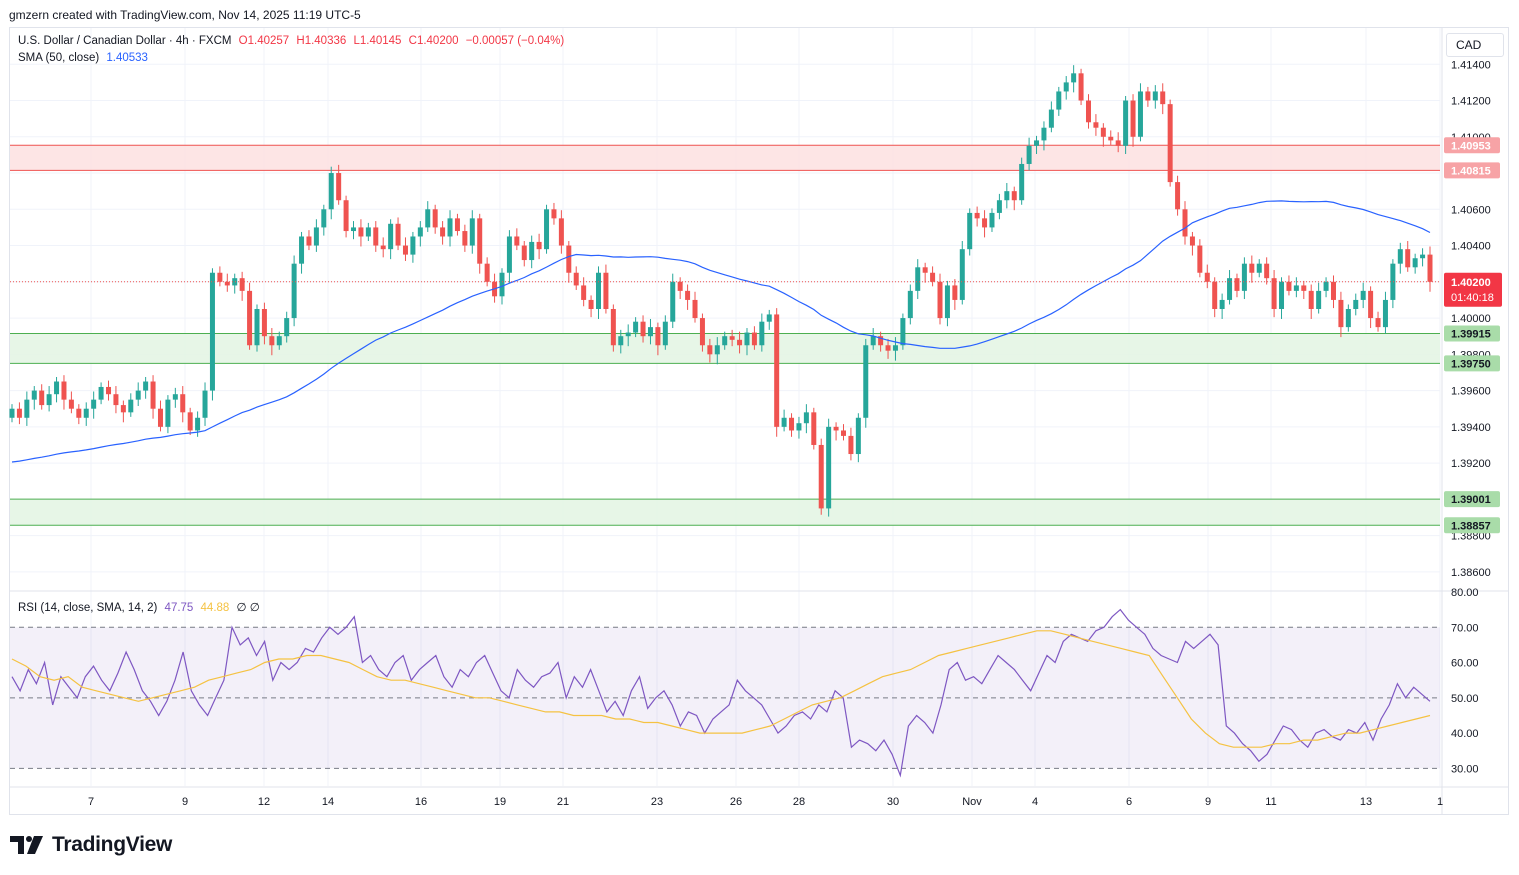 This screenshot has height=875, width=1519. I want to click on currency-button: CAD, so click(1475, 45).